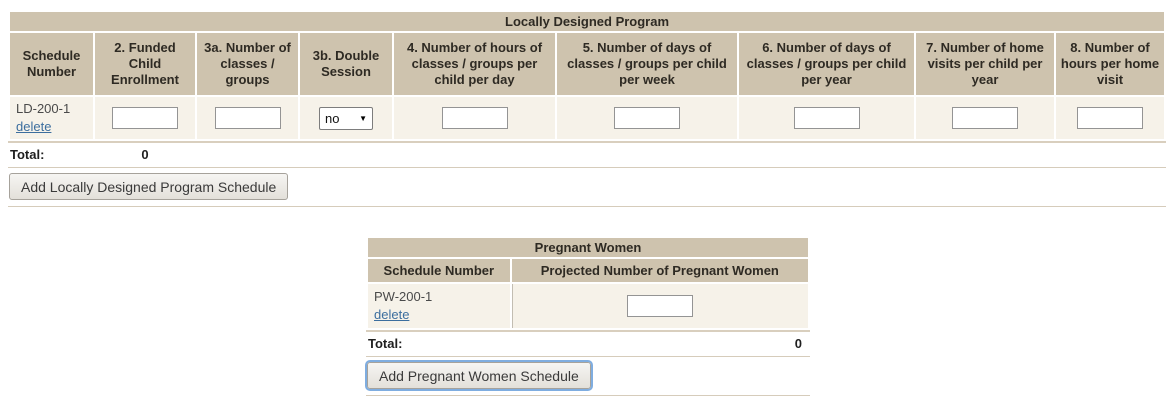 This screenshot has height=409, width=1172. What do you see at coordinates (43, 109) in the screenshot?
I see `ld-schedule-number: LD-200-1` at bounding box center [43, 109].